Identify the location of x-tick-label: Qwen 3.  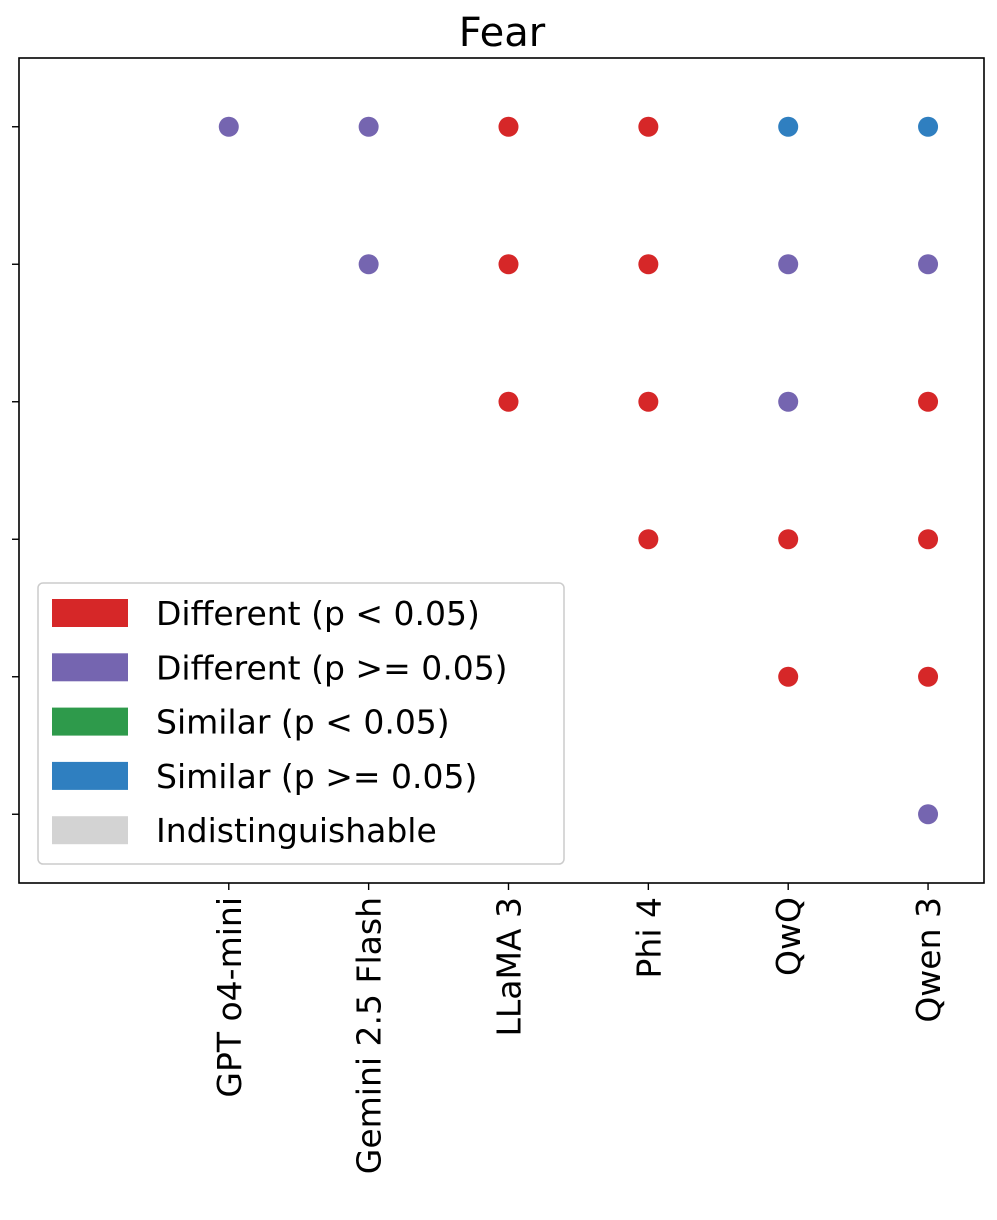
(928, 960).